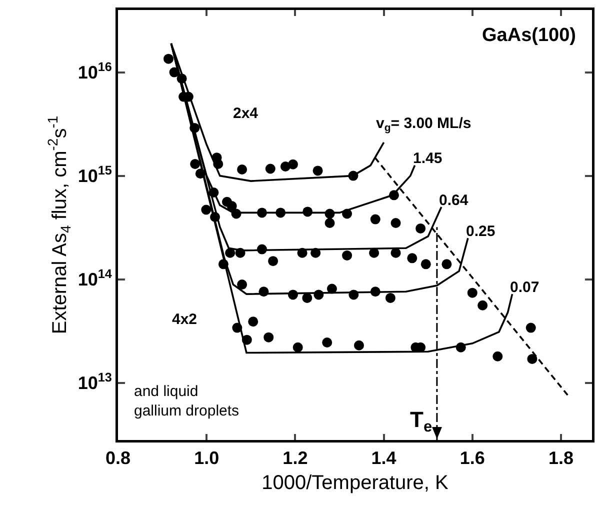  Describe the element at coordinates (118, 458) in the screenshot. I see `x-tick-label: 0.8` at that location.